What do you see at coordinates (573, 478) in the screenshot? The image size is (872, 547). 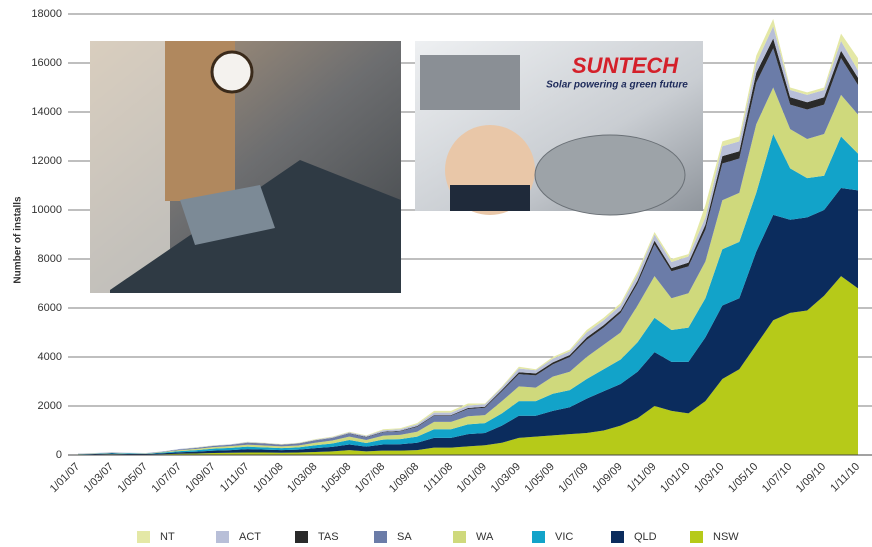 I see `x-tick-label: 1/07/09` at bounding box center [573, 478].